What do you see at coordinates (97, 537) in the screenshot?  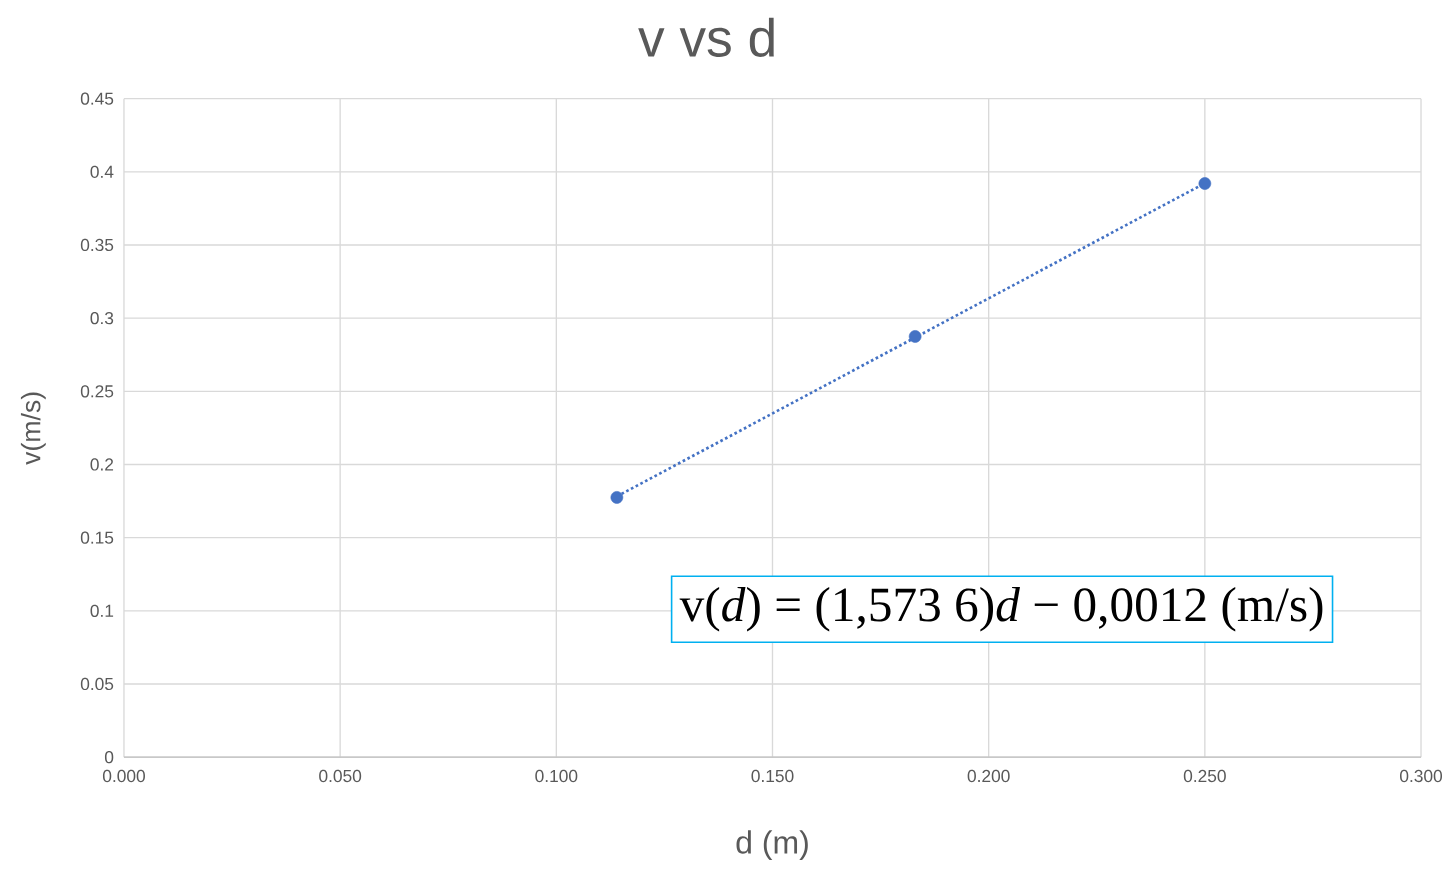 I see `y-tick-label: 0.15` at bounding box center [97, 537].